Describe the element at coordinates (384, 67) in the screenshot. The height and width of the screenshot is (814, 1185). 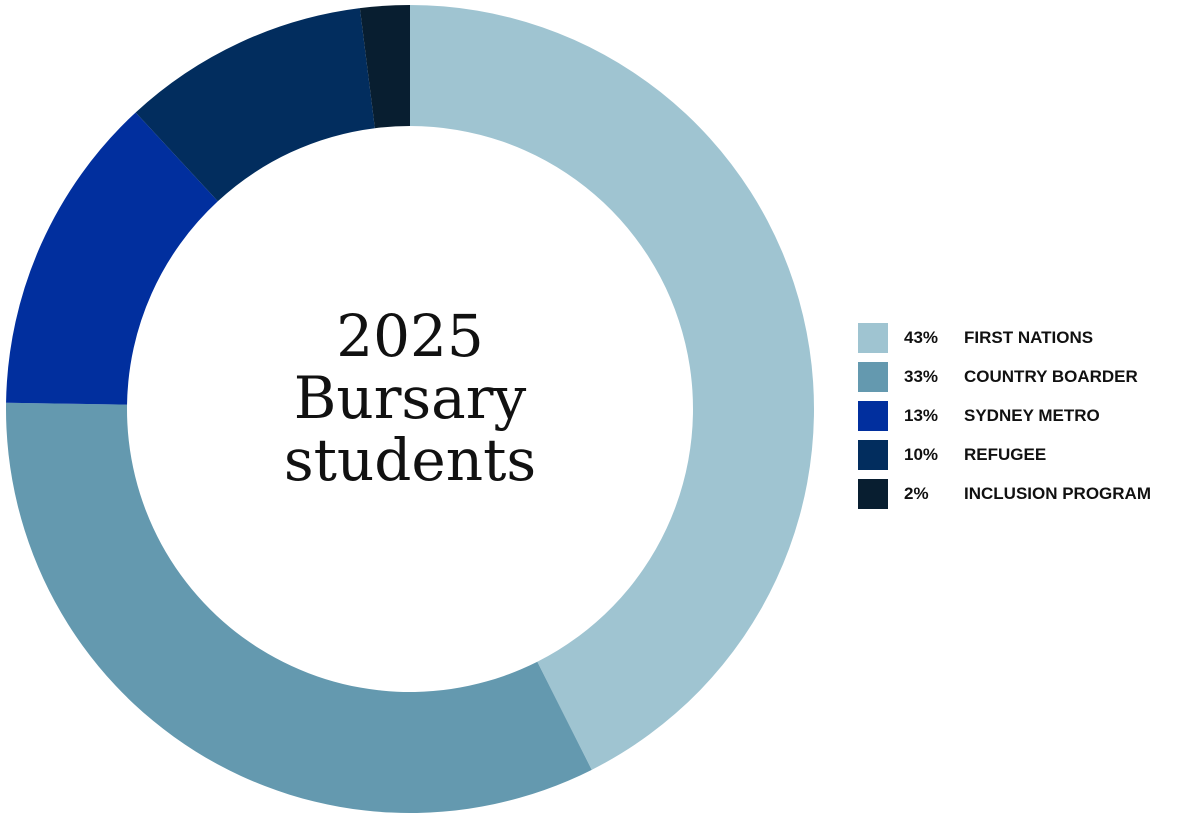
I see `donut-slice-inclusion-program` at that location.